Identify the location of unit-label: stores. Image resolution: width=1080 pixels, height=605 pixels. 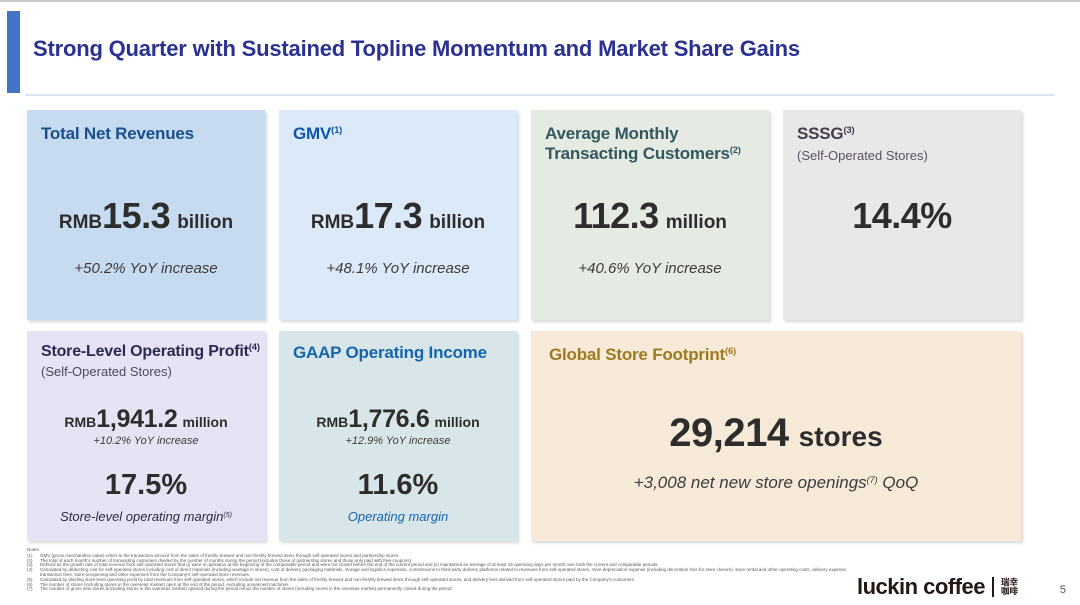
(840, 436).